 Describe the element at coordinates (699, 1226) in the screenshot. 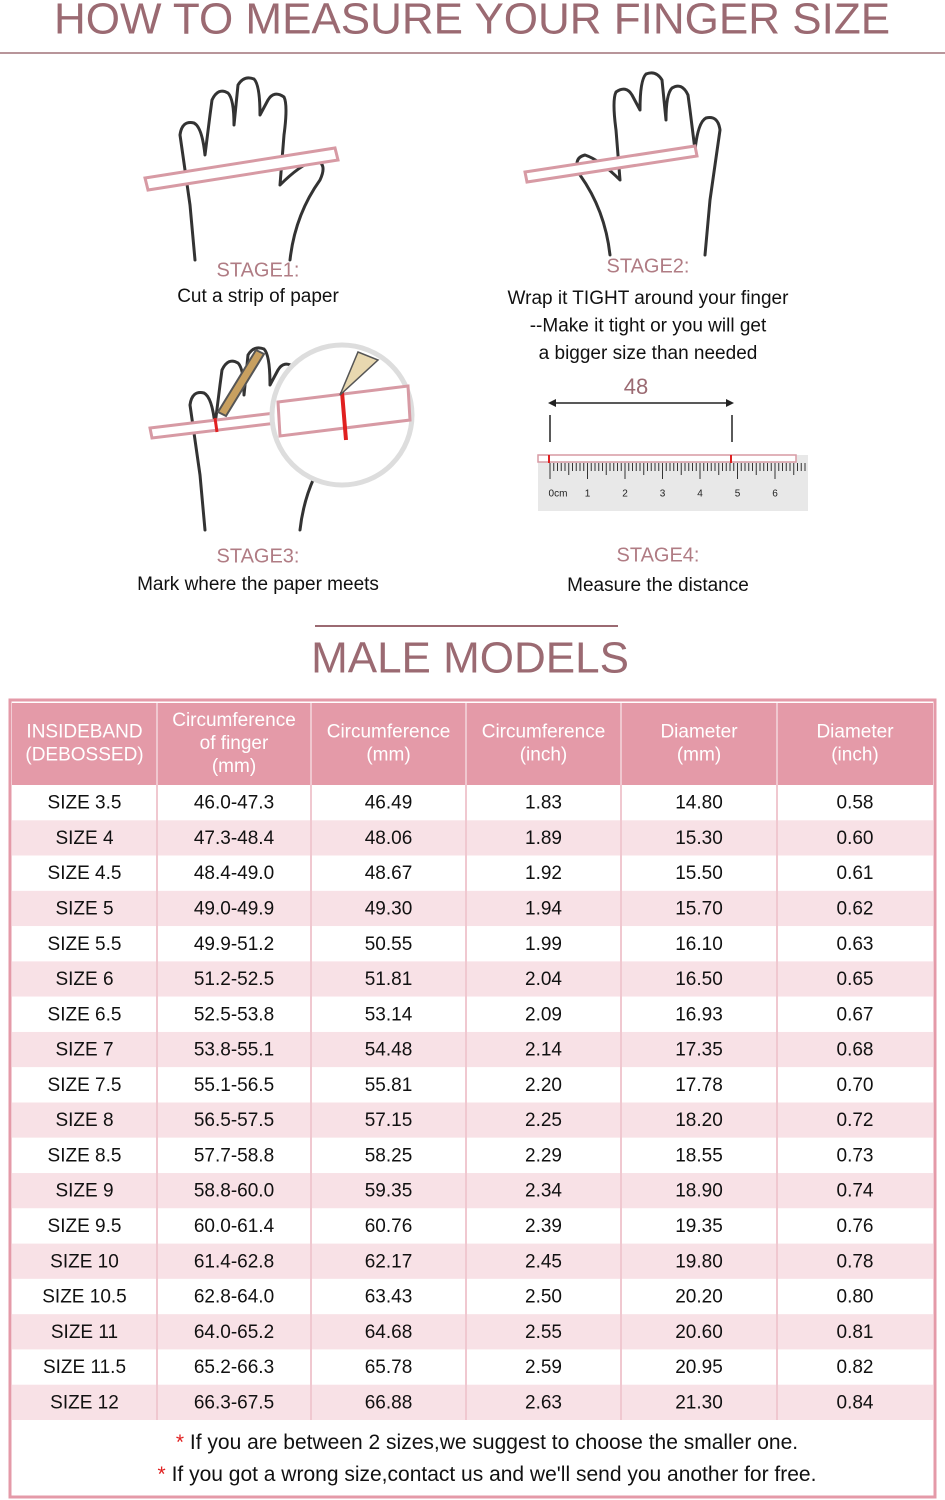

I see `table-cell: 19.35` at that location.